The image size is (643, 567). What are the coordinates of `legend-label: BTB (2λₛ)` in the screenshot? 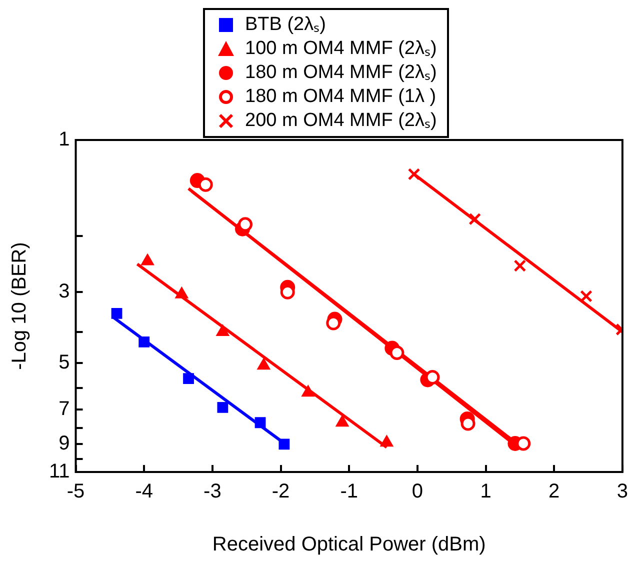 It's located at (285, 25).